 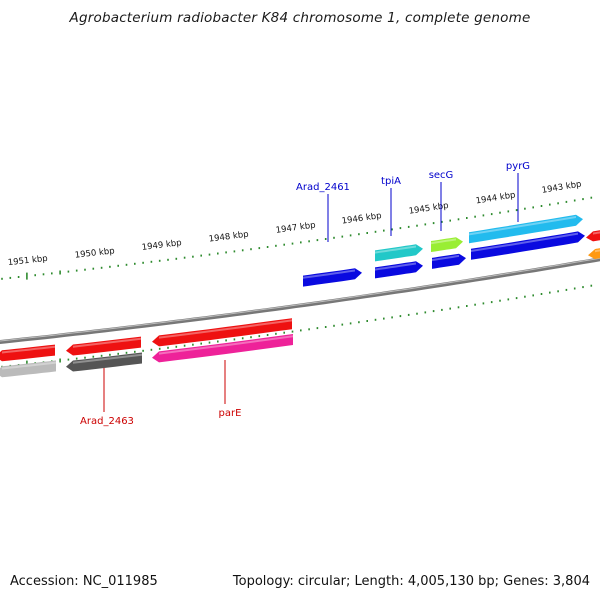 I want to click on accession-label: Accession: NC_011985, so click(x=84, y=581).